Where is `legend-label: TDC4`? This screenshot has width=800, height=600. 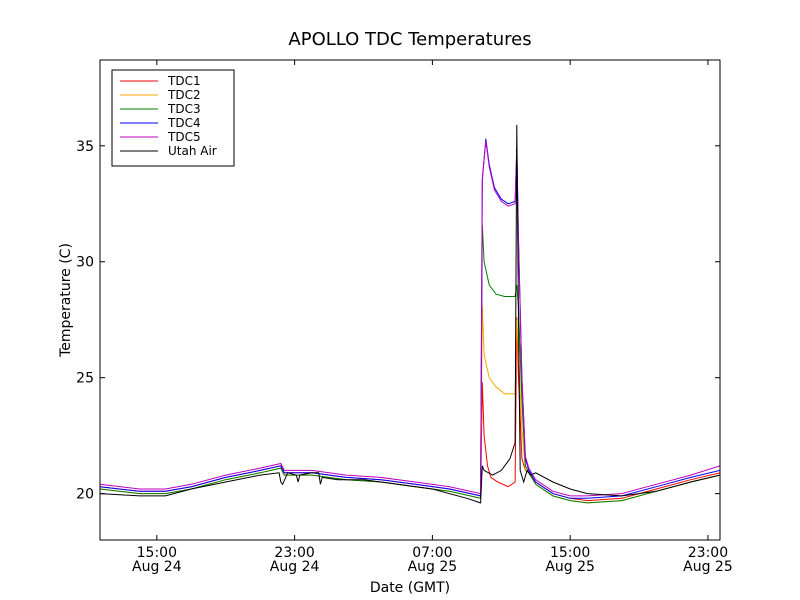
legend-label: TDC4 is located at coordinates (184, 123).